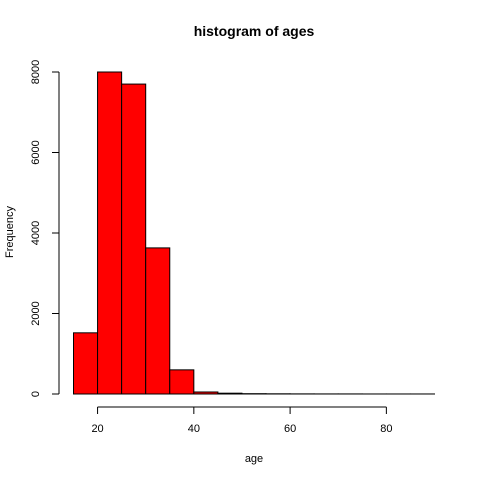  I want to click on x-tick-label: 20, so click(97, 429).